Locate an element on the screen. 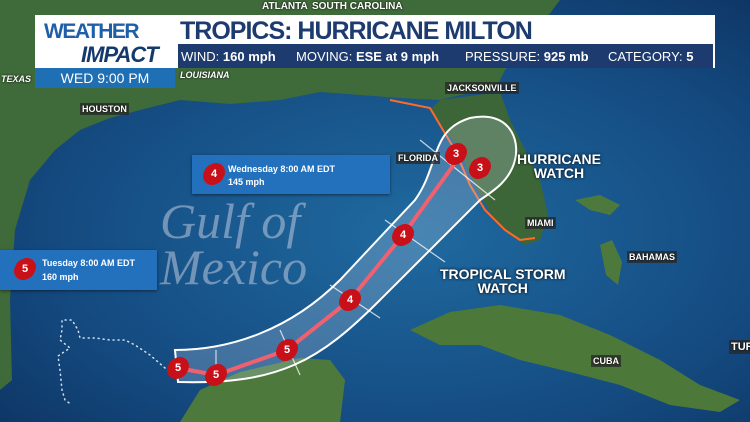  page-title: TROPICS: HURRICANE MILTON is located at coordinates (356, 31).